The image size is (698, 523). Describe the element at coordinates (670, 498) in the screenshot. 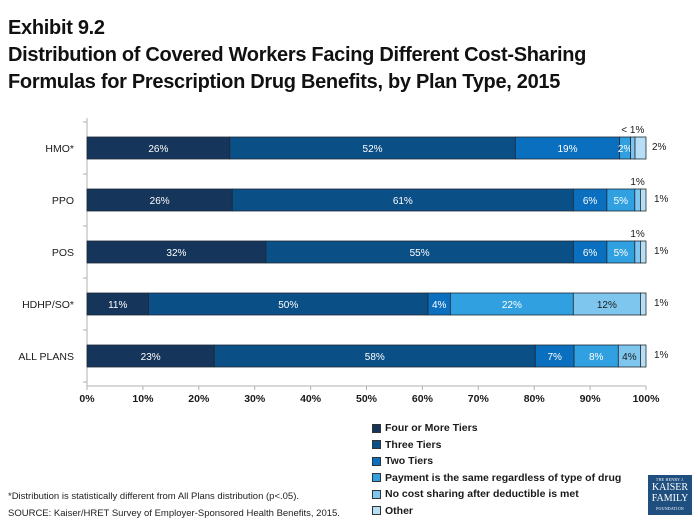

I see `logo-line3: FAMILY` at that location.